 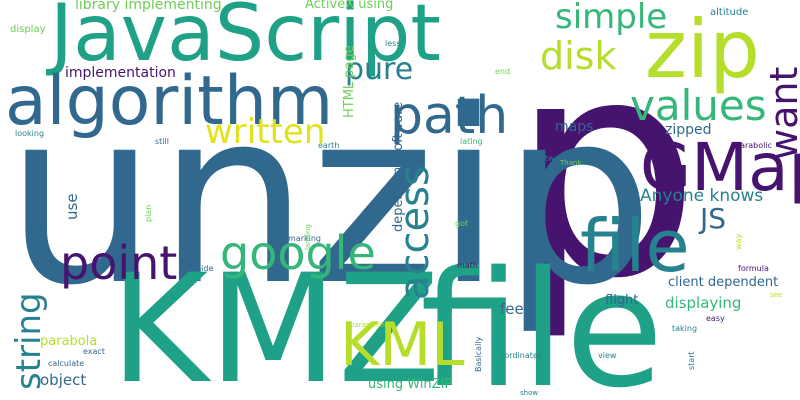 What do you see at coordinates (410, 384) in the screenshot?
I see `cloud-word-using-winzip: using WinZIP` at bounding box center [410, 384].